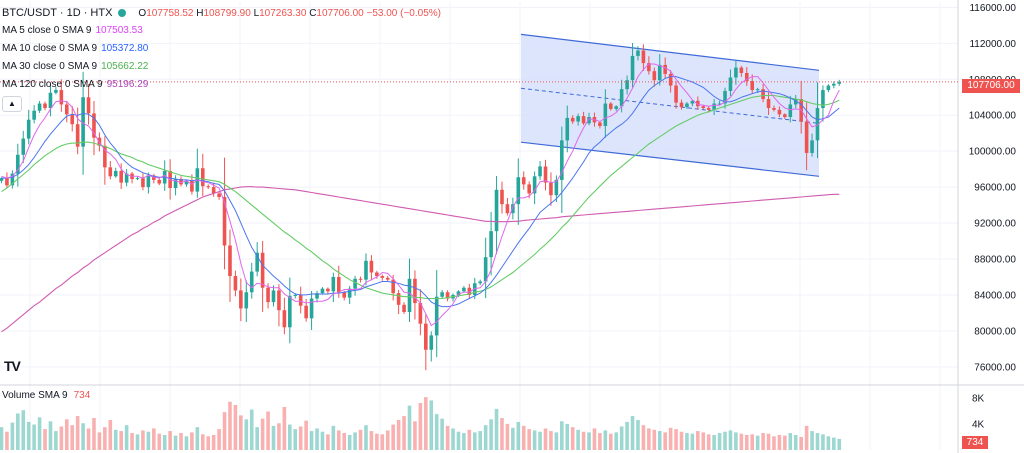  Describe the element at coordinates (995, 367) in the screenshot. I see `price-tick-label: 76000.00` at that location.